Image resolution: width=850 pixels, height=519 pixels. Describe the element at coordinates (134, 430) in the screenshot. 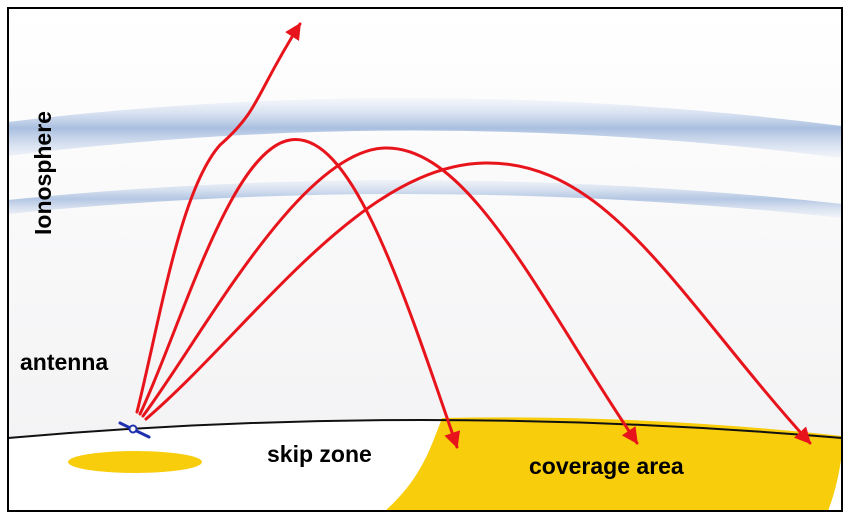

I see `dipole-antenna-icon` at that location.